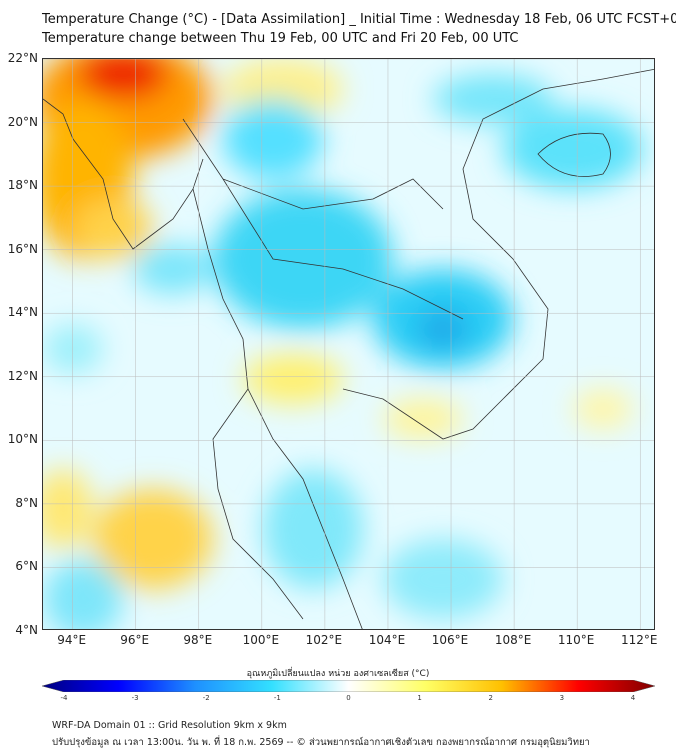  Describe the element at coordinates (22, 248) in the screenshot. I see `lat-label: 16°N` at that location.